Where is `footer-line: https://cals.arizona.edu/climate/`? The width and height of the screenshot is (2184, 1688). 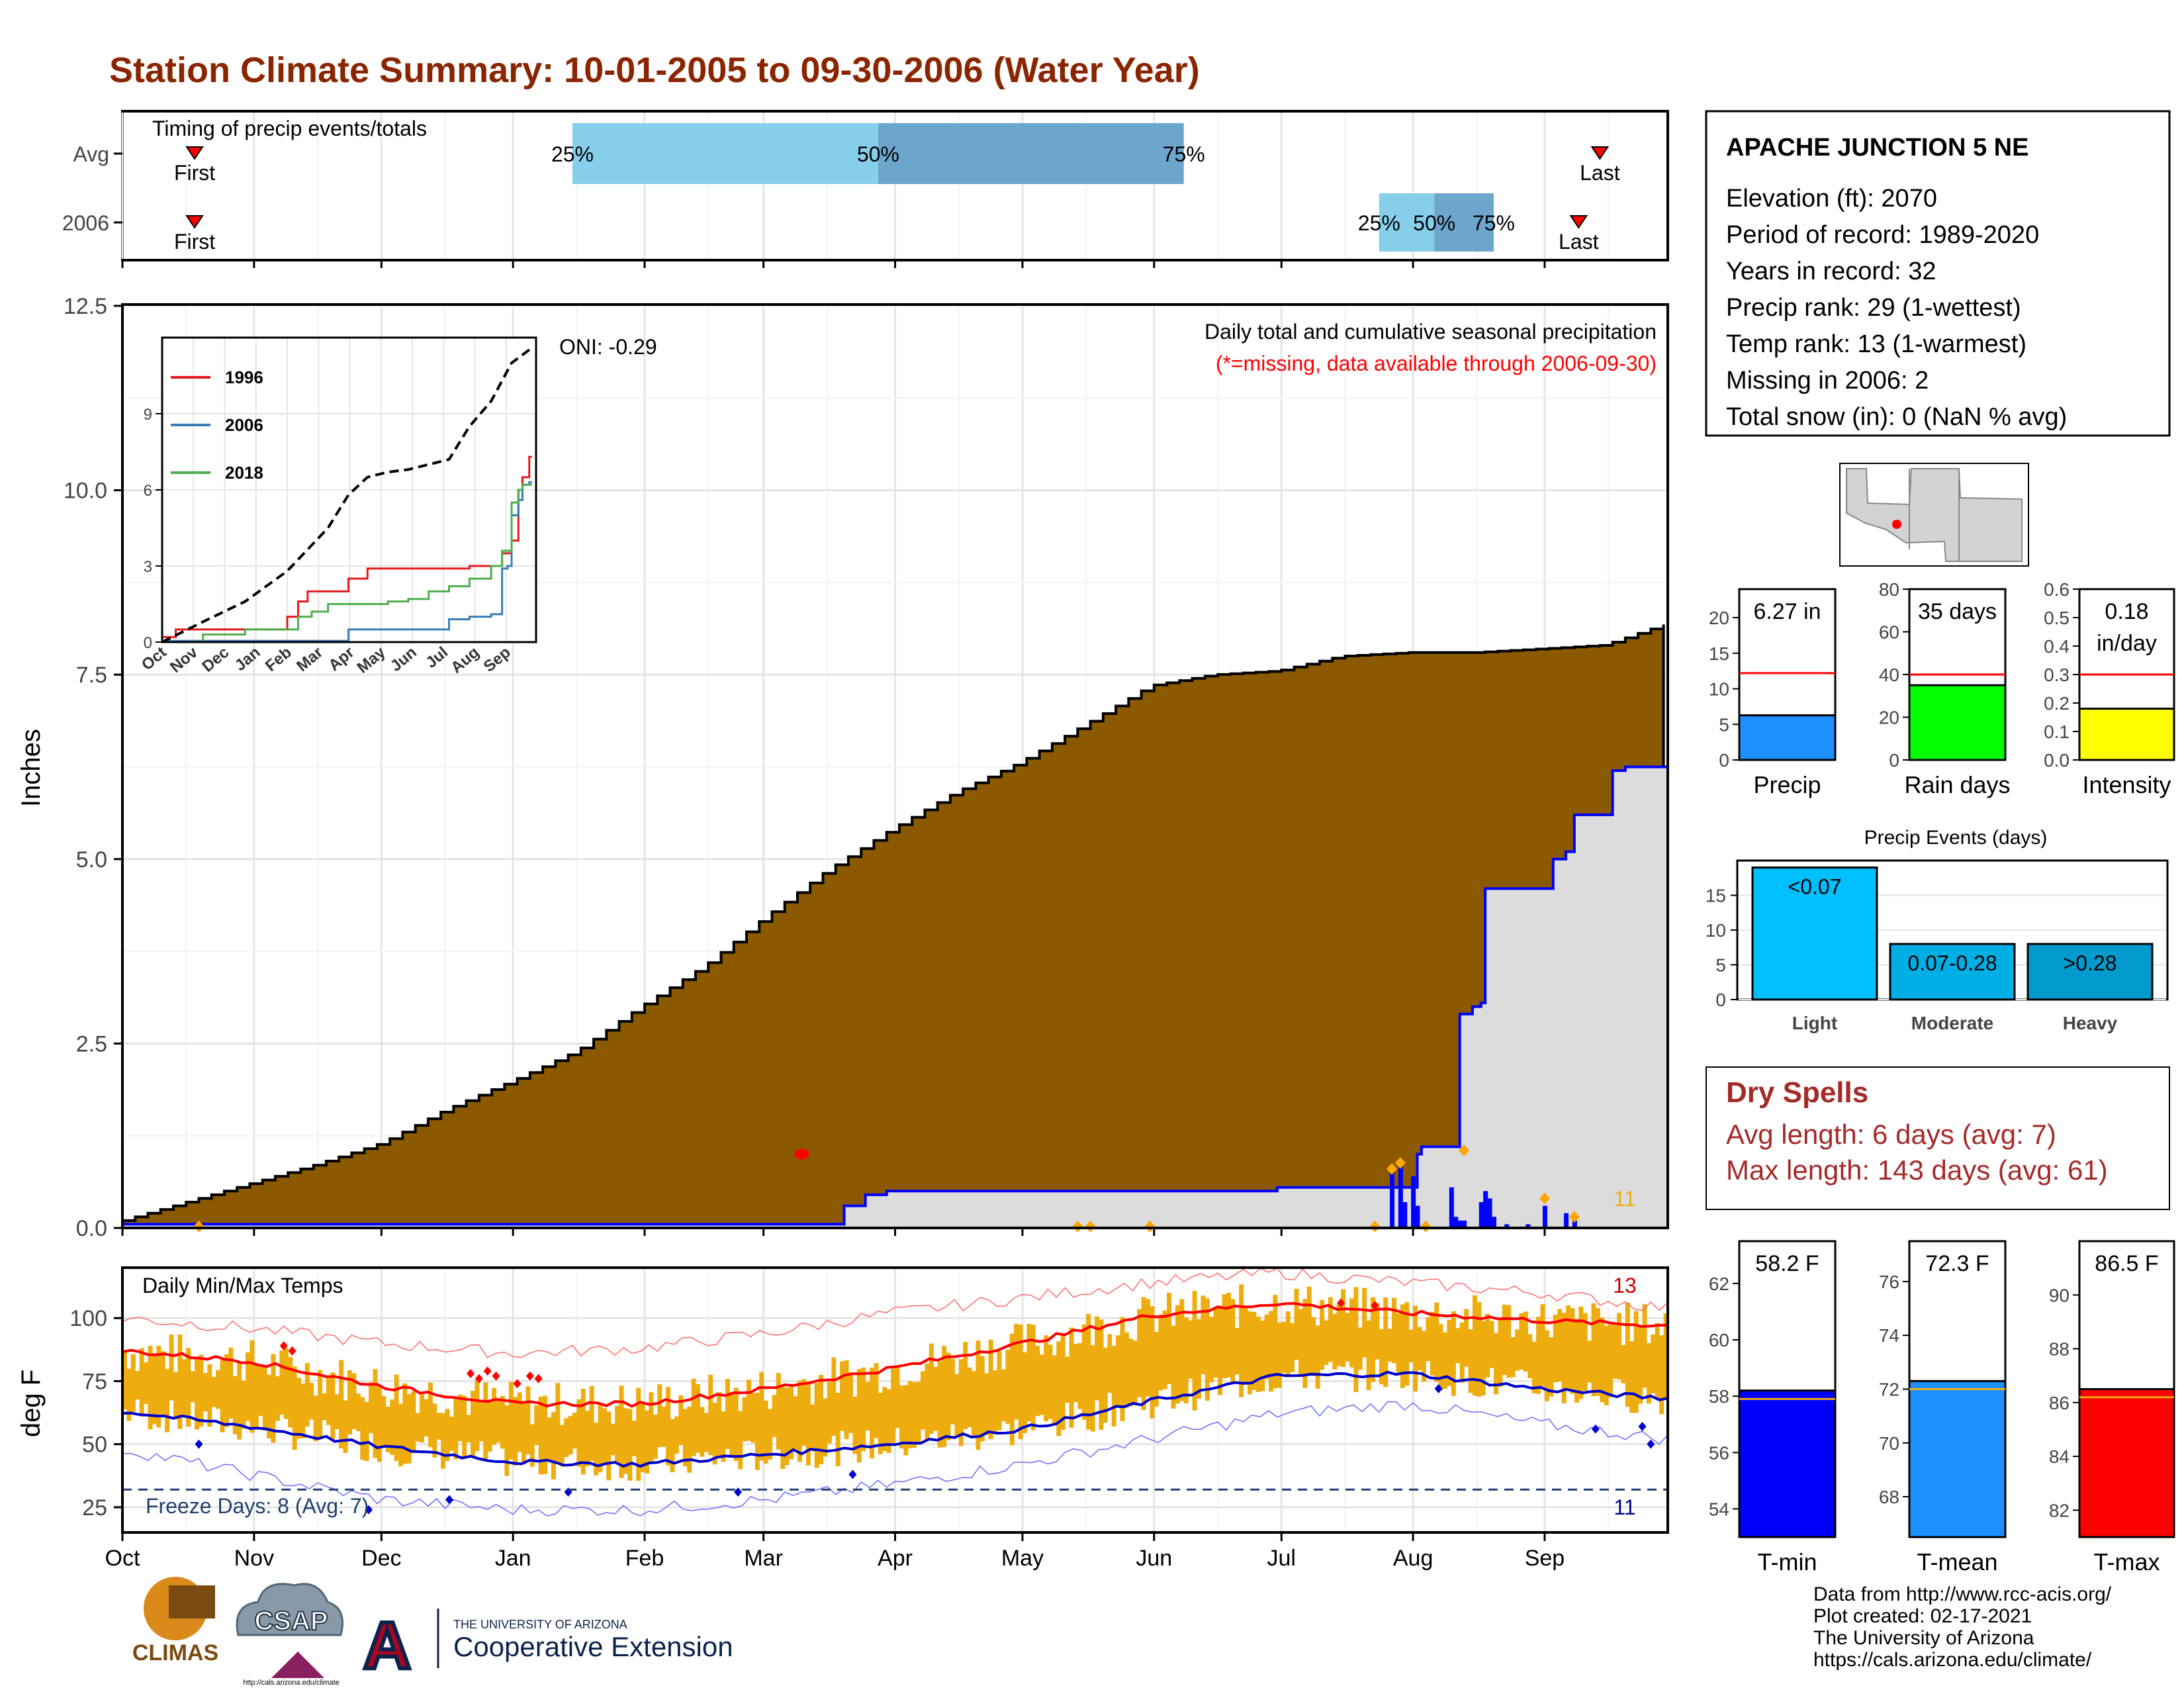
footer-line: https://cals.arizona.edu/climate/ is located at coordinates (1952, 1660).